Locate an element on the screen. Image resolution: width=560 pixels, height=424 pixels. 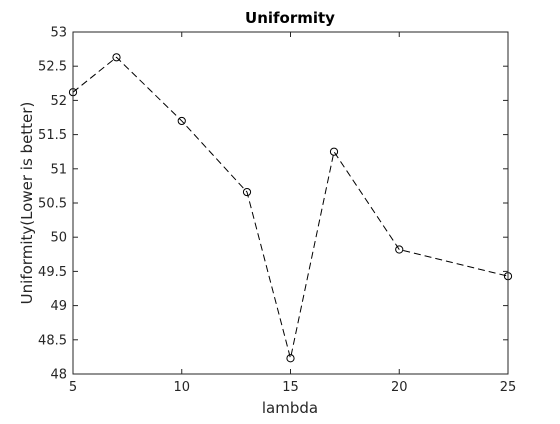
y-tick-label: 49.5 is located at coordinates (52, 272).